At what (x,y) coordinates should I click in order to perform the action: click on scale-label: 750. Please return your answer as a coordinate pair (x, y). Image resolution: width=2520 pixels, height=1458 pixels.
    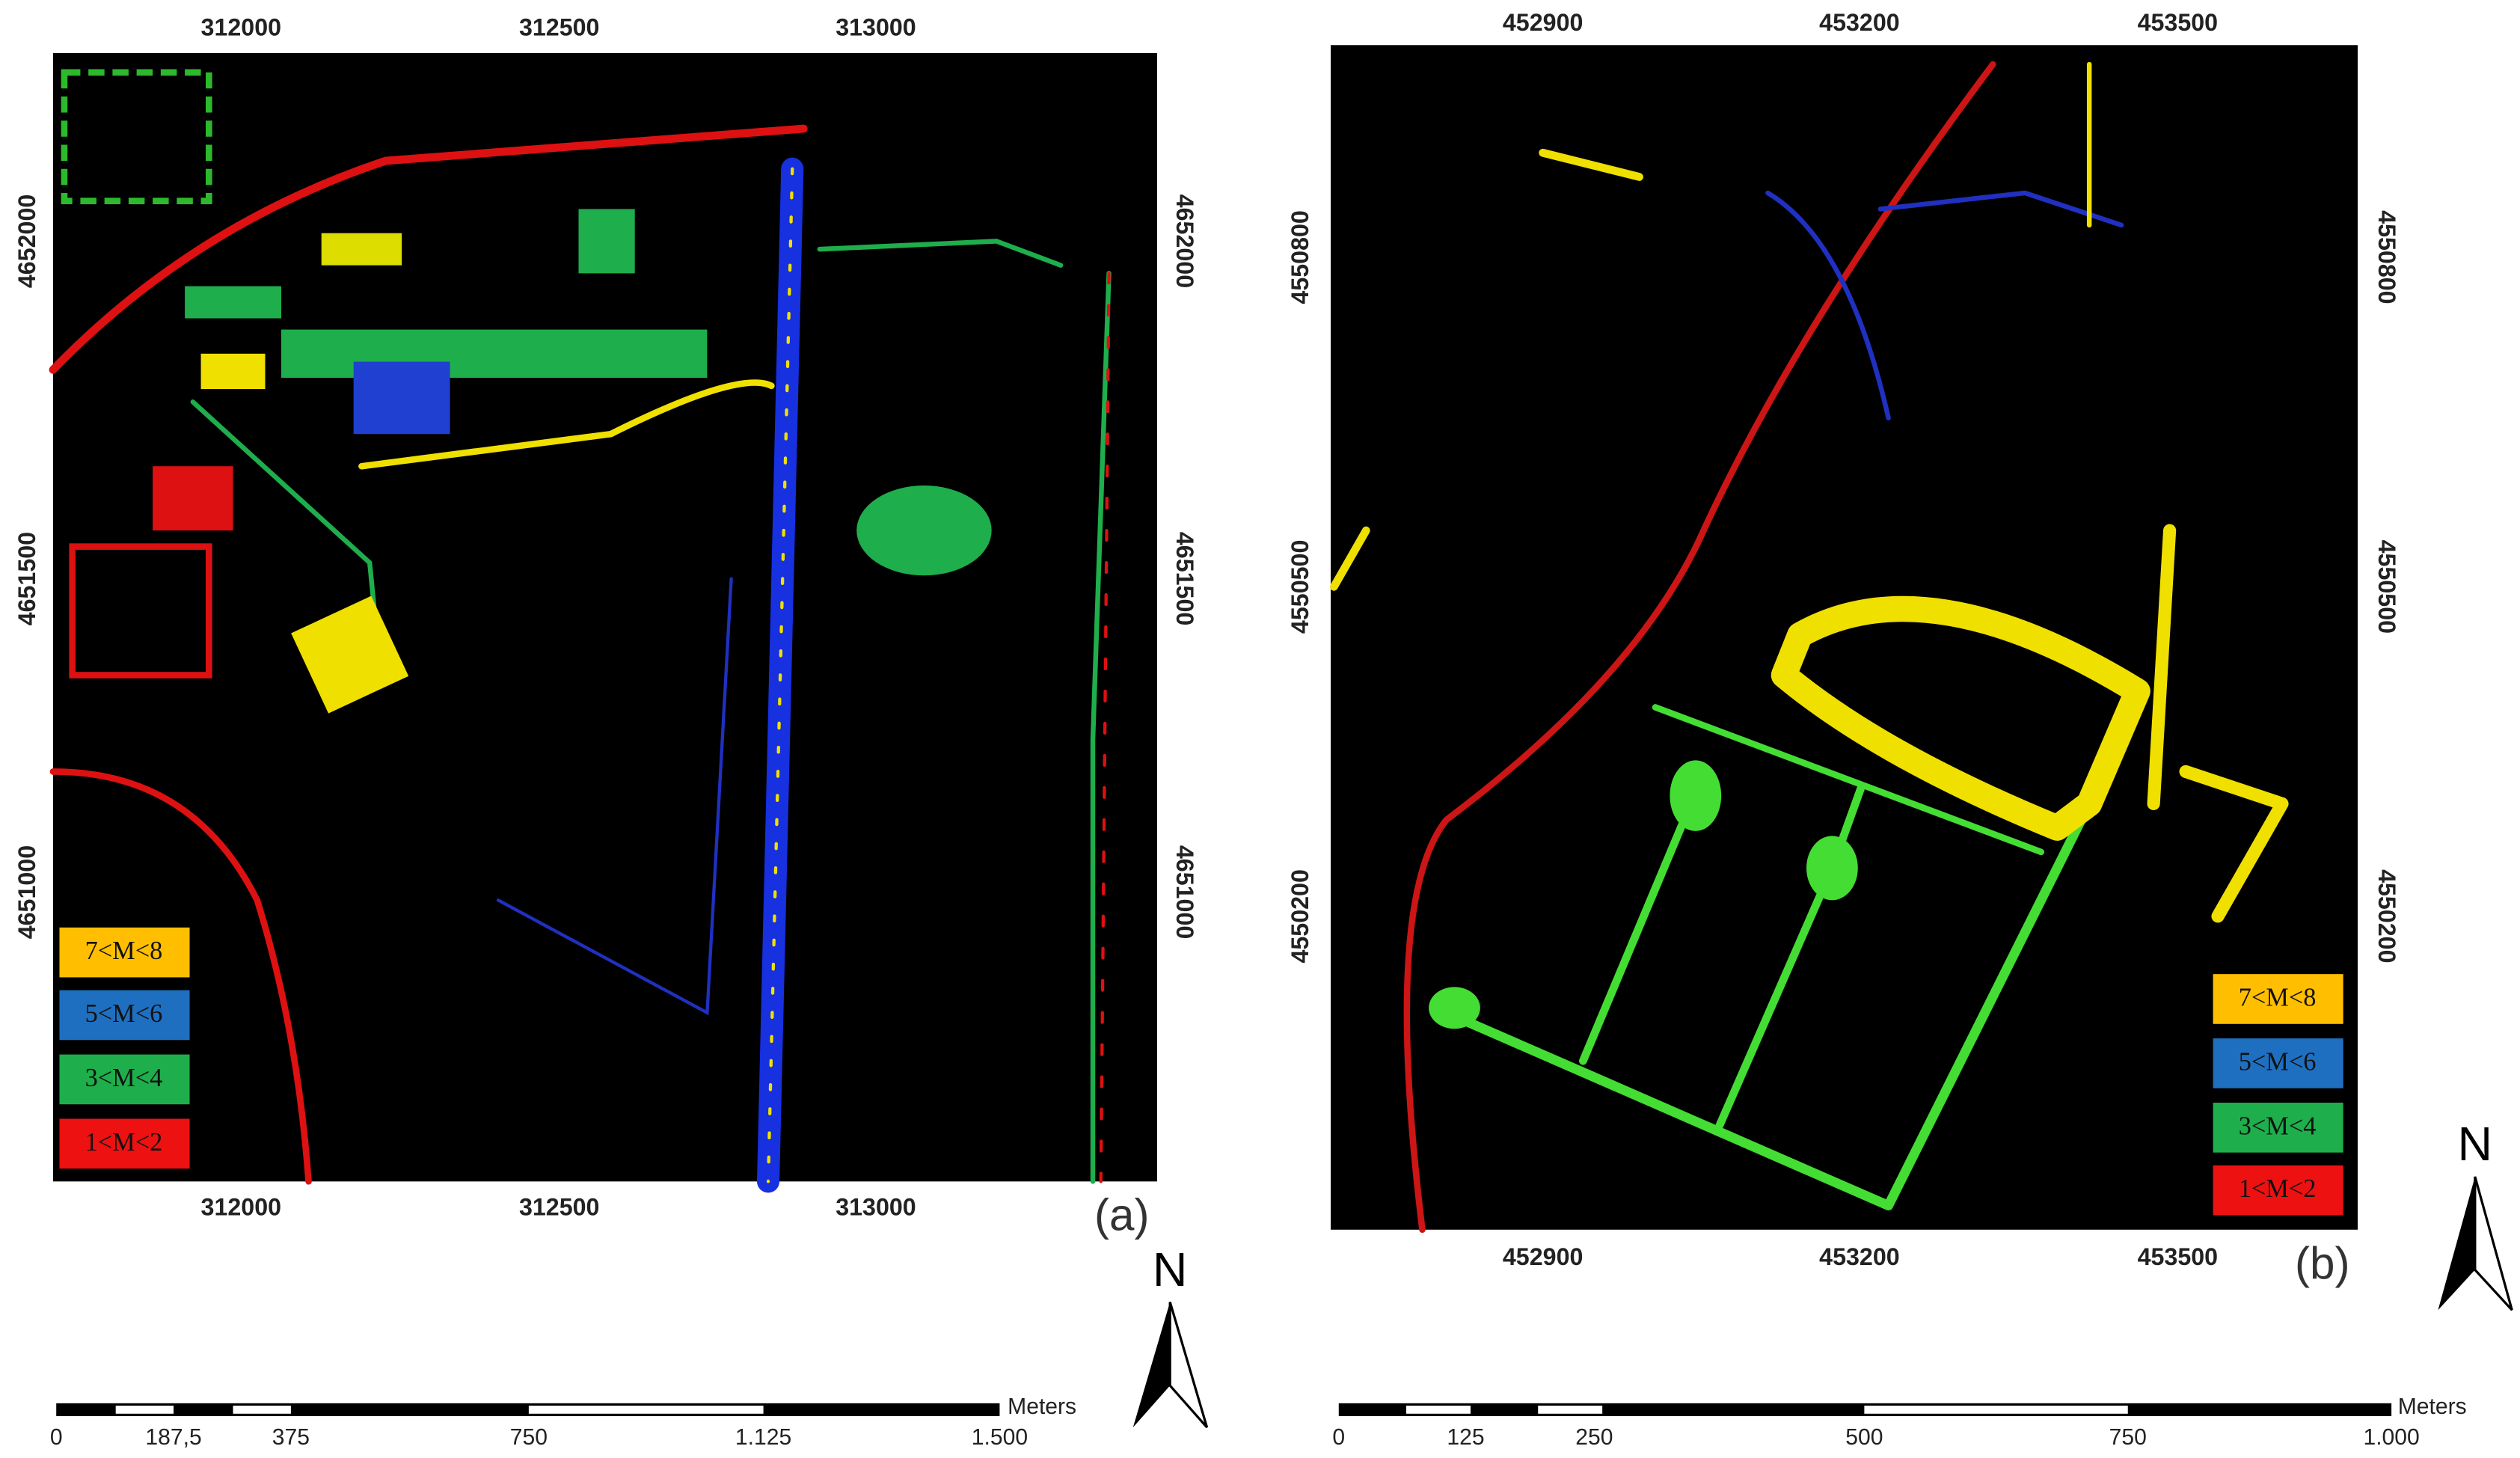
    Looking at the image, I should click on (529, 1437).